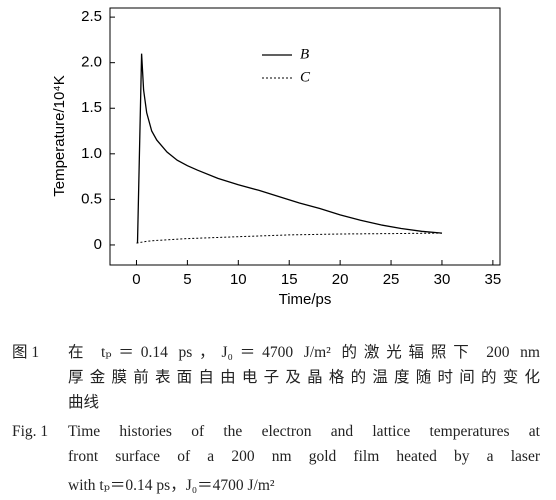 The width and height of the screenshot is (556, 500). Describe the element at coordinates (187, 279) in the screenshot. I see `x-tick-label: 5` at that location.